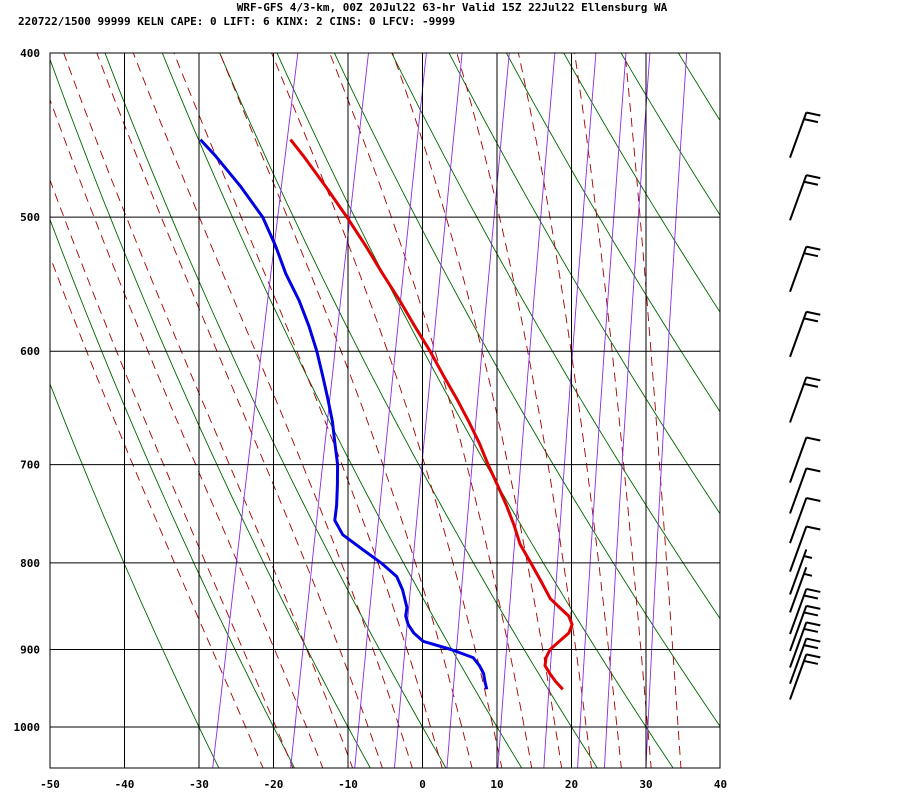  What do you see at coordinates (645, 784) in the screenshot?
I see `temperature-tick-label: 30` at bounding box center [645, 784].